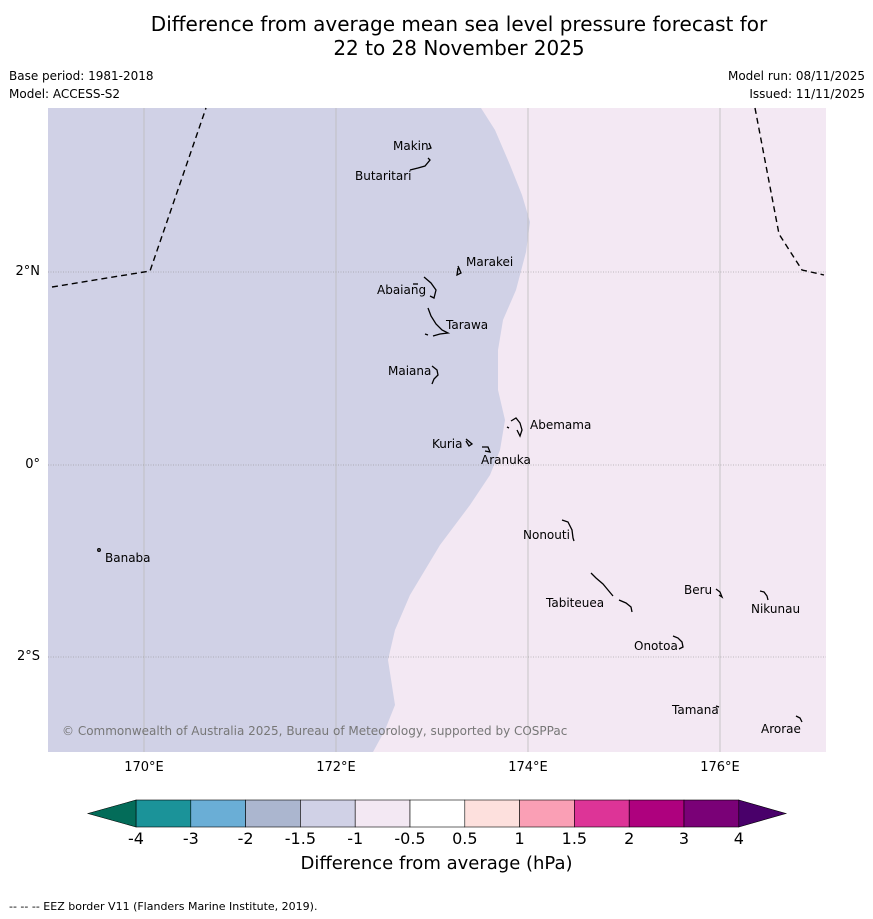  I want to click on place-label-marakei: Marakei, so click(490, 262).